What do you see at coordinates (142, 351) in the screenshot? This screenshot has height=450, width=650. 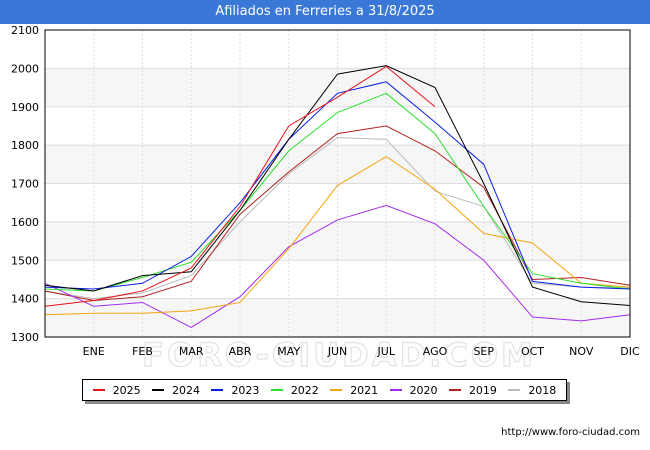 I see `x-tick-label: FEB` at bounding box center [142, 351].